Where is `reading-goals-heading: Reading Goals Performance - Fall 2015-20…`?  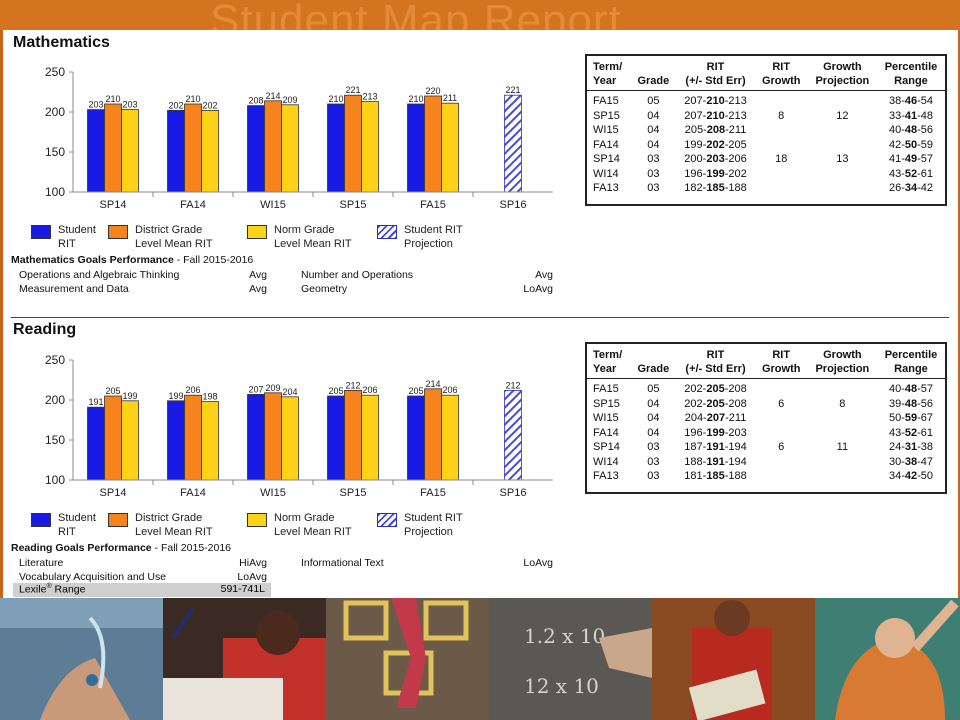
reading-goals-heading: Reading Goals Performance - Fall 2015-20… is located at coordinates (121, 548).